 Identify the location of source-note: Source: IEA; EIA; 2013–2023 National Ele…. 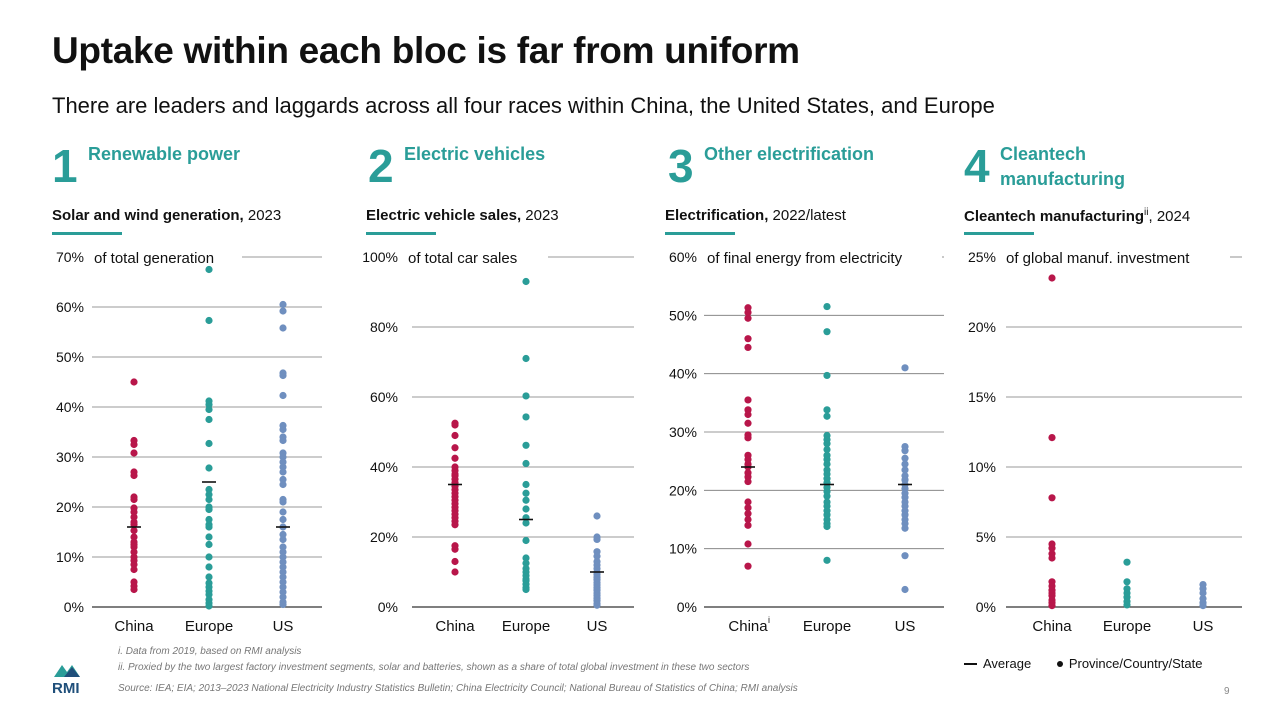
(458, 688).